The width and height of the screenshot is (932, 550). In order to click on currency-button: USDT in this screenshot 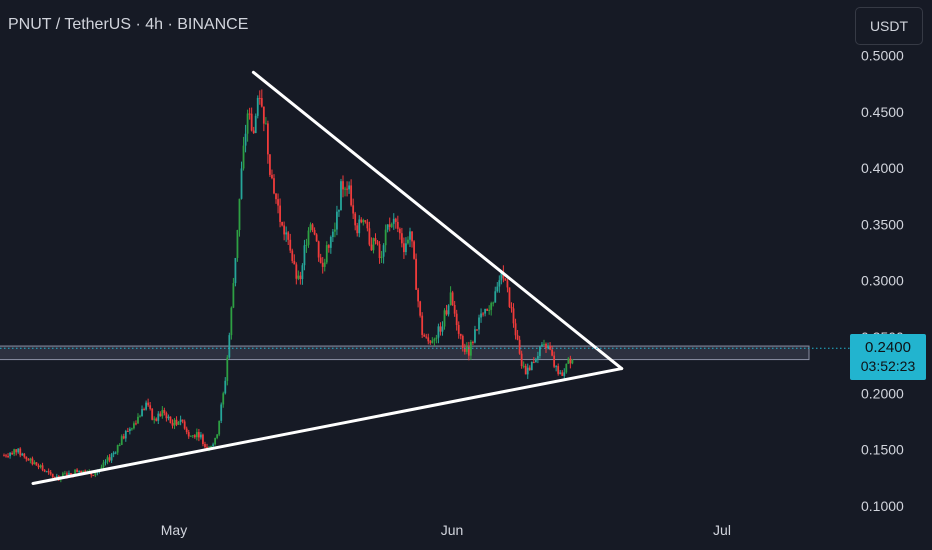, I will do `click(889, 26)`.